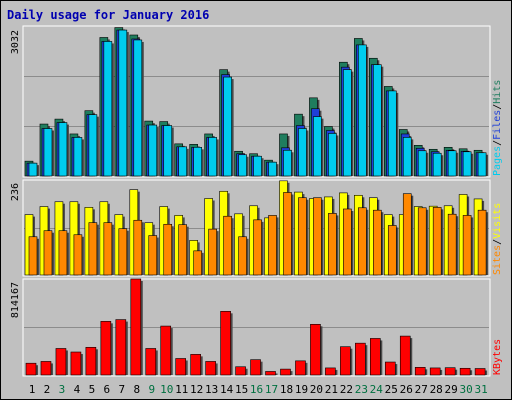 Image resolution: width=512 pixels, height=400 pixels. What do you see at coordinates (271, 389) in the screenshot?
I see `day-label: 17` at bounding box center [271, 389].